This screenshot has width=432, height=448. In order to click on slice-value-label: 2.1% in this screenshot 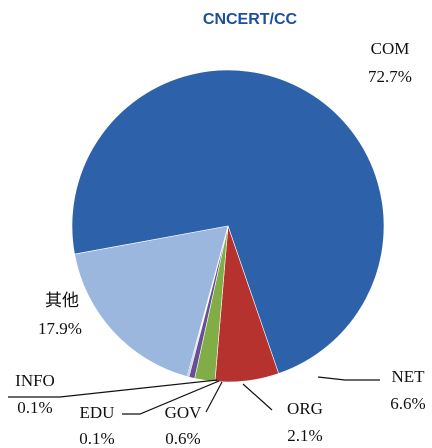, I will do `click(304, 435)`.